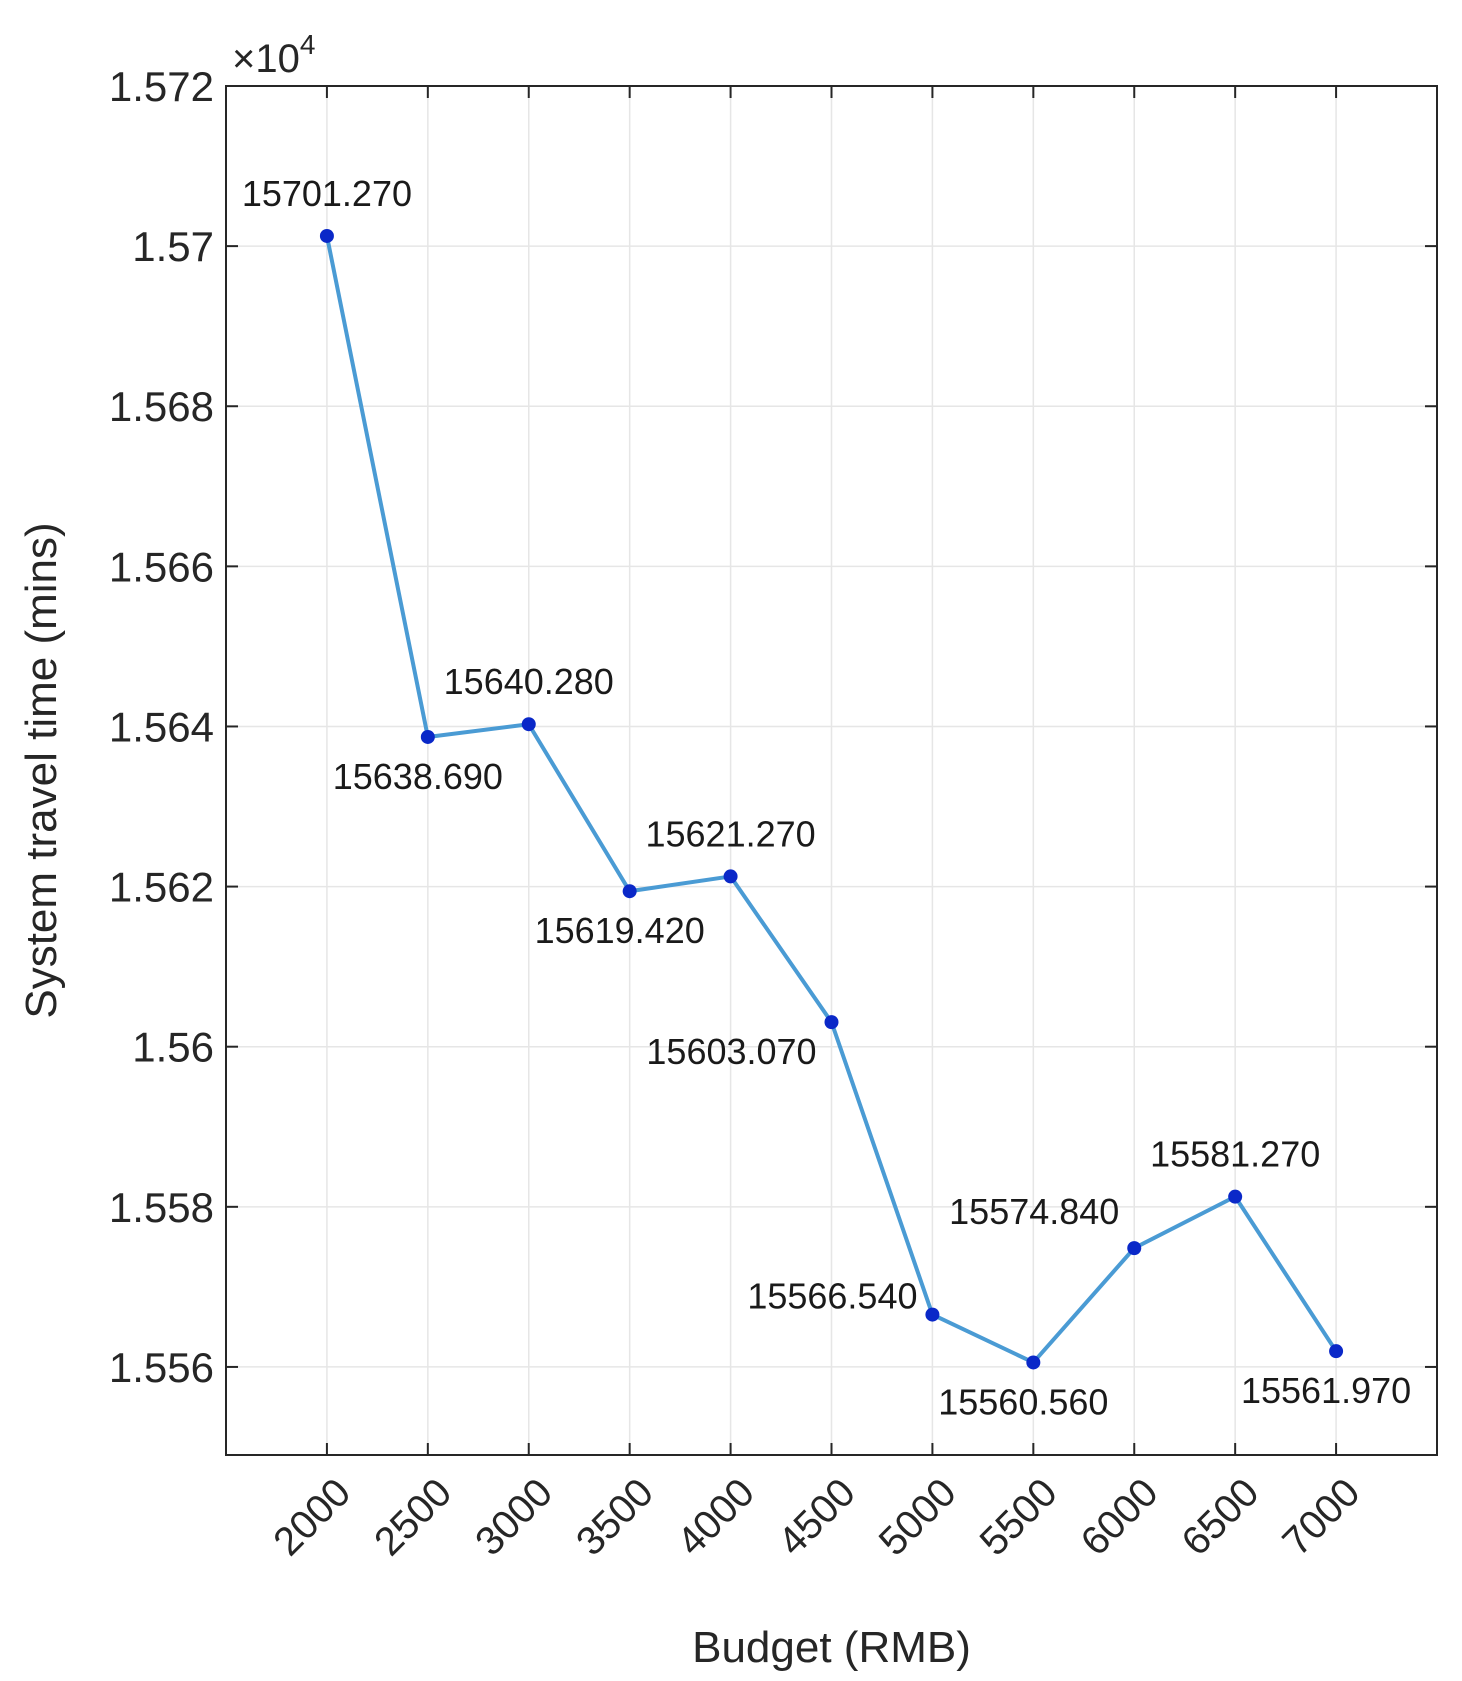 This screenshot has width=1462, height=1681. I want to click on y-axis-label: System travel time (mins), so click(41, 770).